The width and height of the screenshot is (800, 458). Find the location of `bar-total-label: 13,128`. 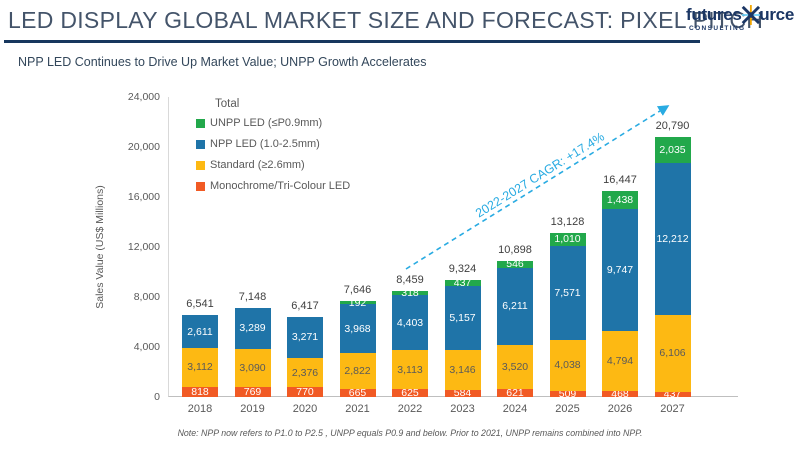

bar-total-label: 13,128 is located at coordinates (567, 221).